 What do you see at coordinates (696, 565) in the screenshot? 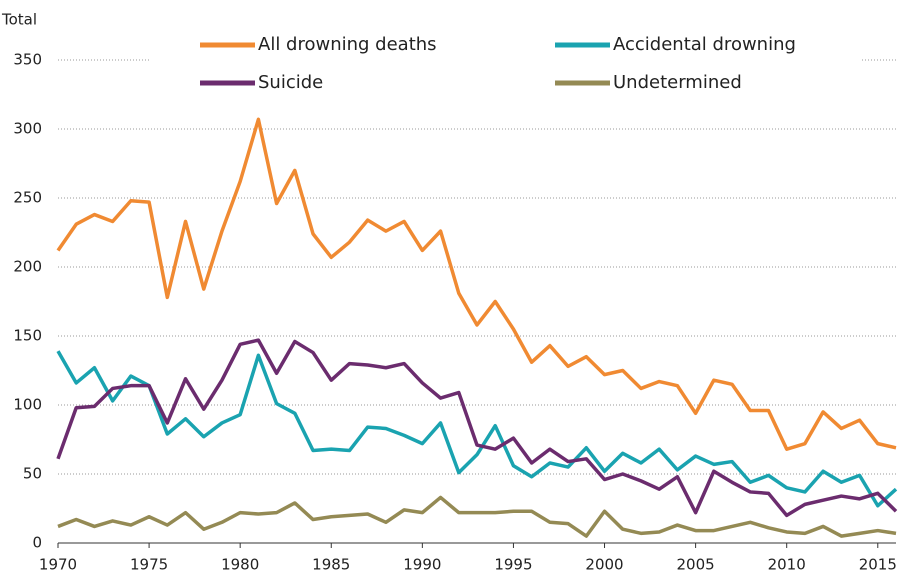
I see `x-tick-label: 2005` at bounding box center [696, 565].